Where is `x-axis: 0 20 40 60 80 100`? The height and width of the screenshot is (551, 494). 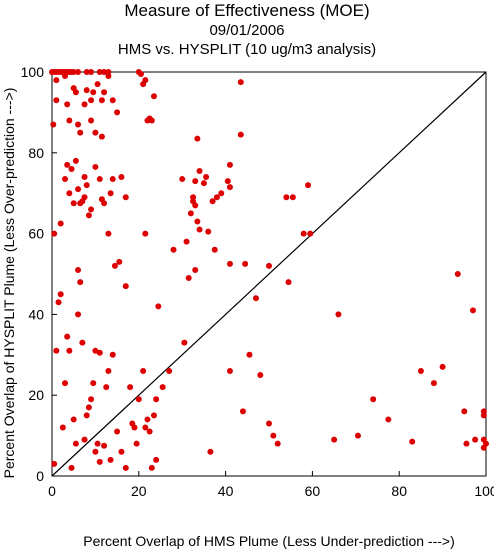 x-axis: 0 20 40 60 80 100 is located at coordinates (271, 485).